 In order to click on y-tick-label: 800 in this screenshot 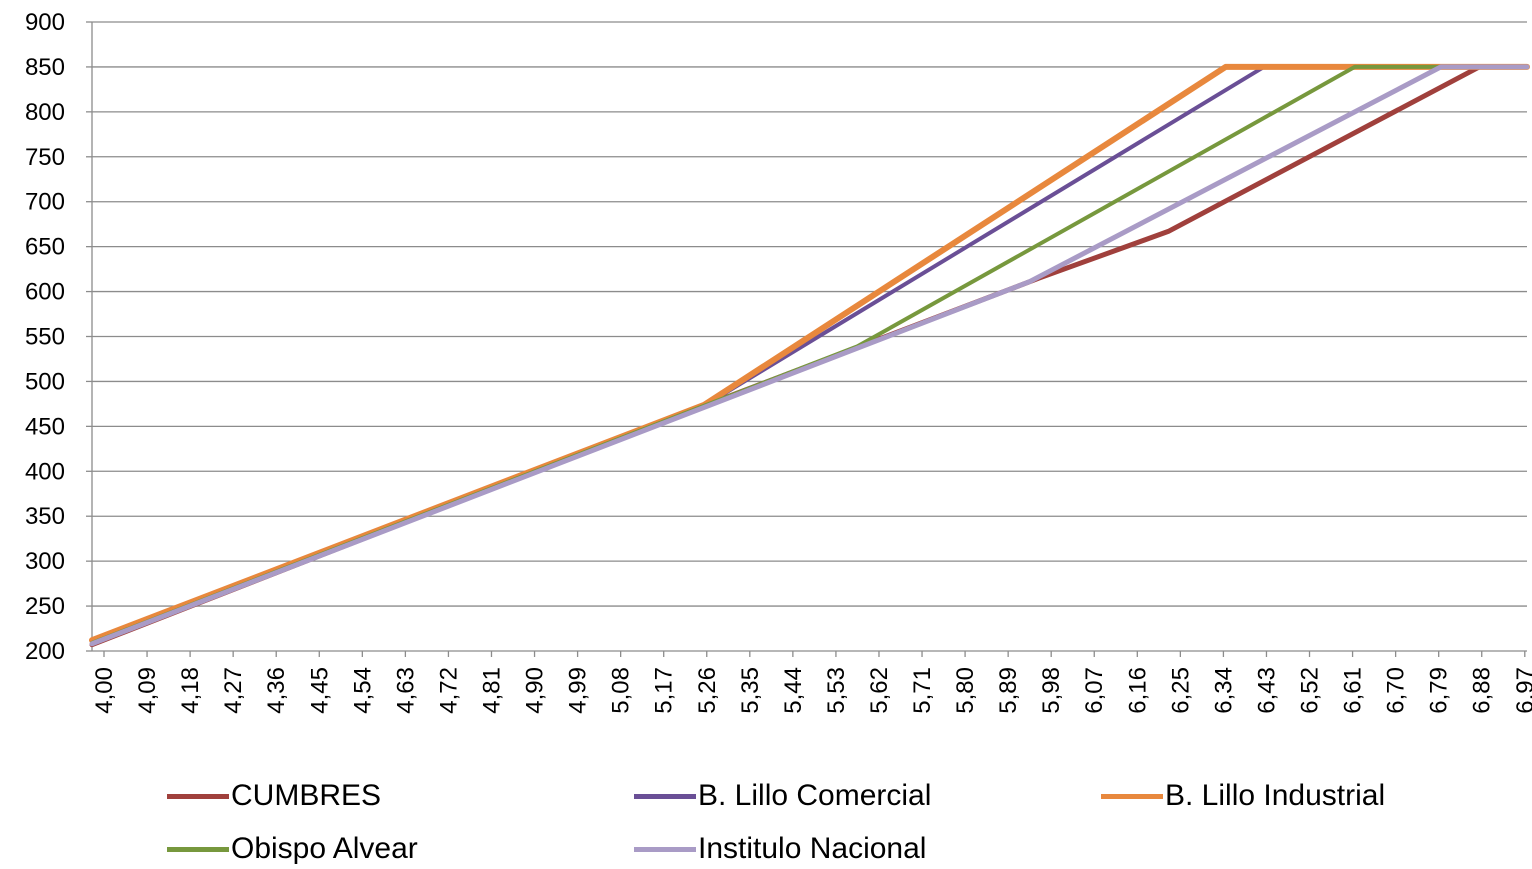, I will do `click(45, 112)`.